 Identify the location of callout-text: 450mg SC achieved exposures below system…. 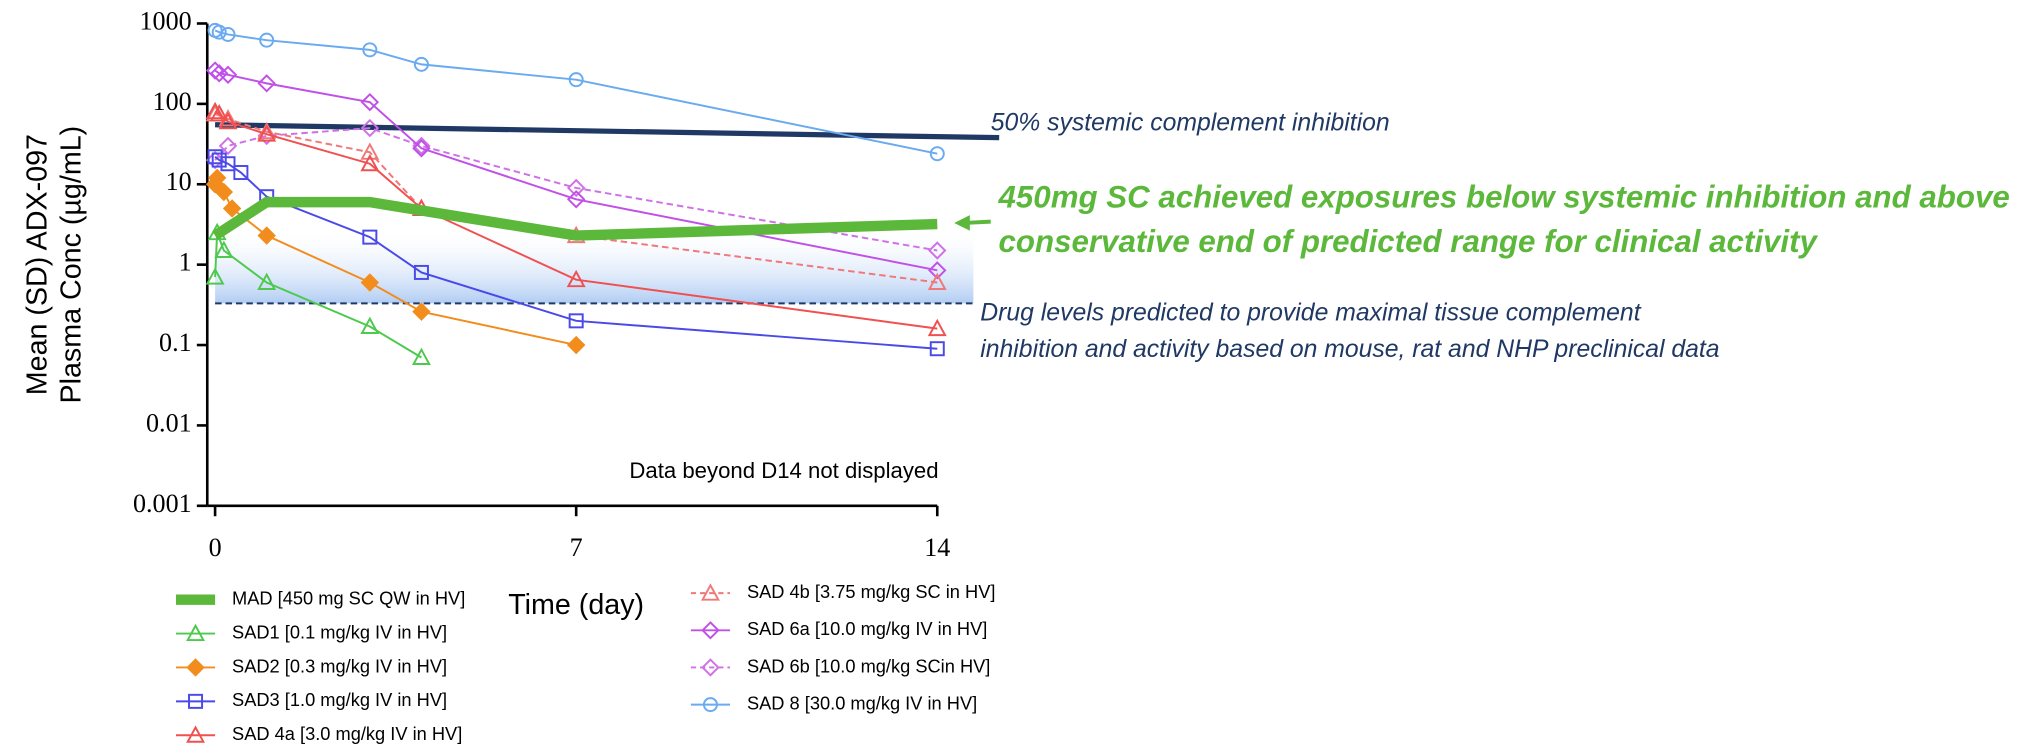
(1504, 197).